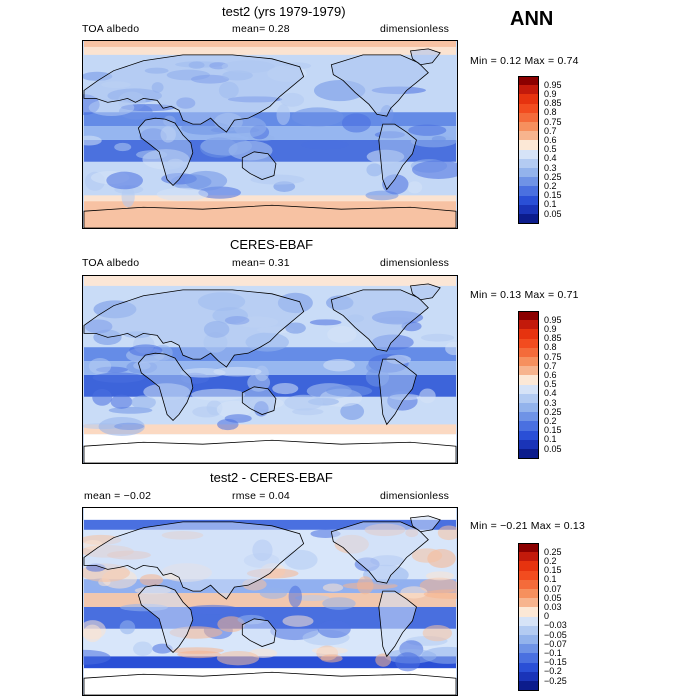 Image resolution: width=700 pixels, height=700 pixels. I want to click on panel-3-units: dimensionless, so click(415, 496).